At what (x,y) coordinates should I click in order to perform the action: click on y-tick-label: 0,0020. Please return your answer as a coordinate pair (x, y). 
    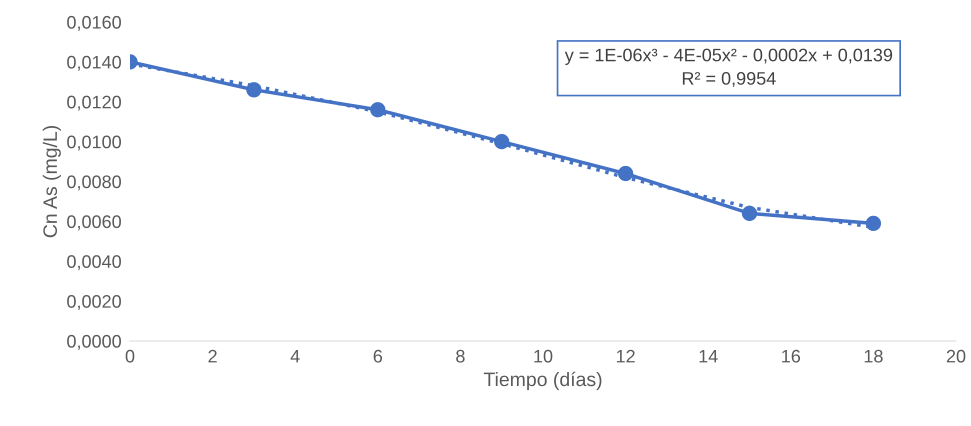
    Looking at the image, I should click on (94, 302).